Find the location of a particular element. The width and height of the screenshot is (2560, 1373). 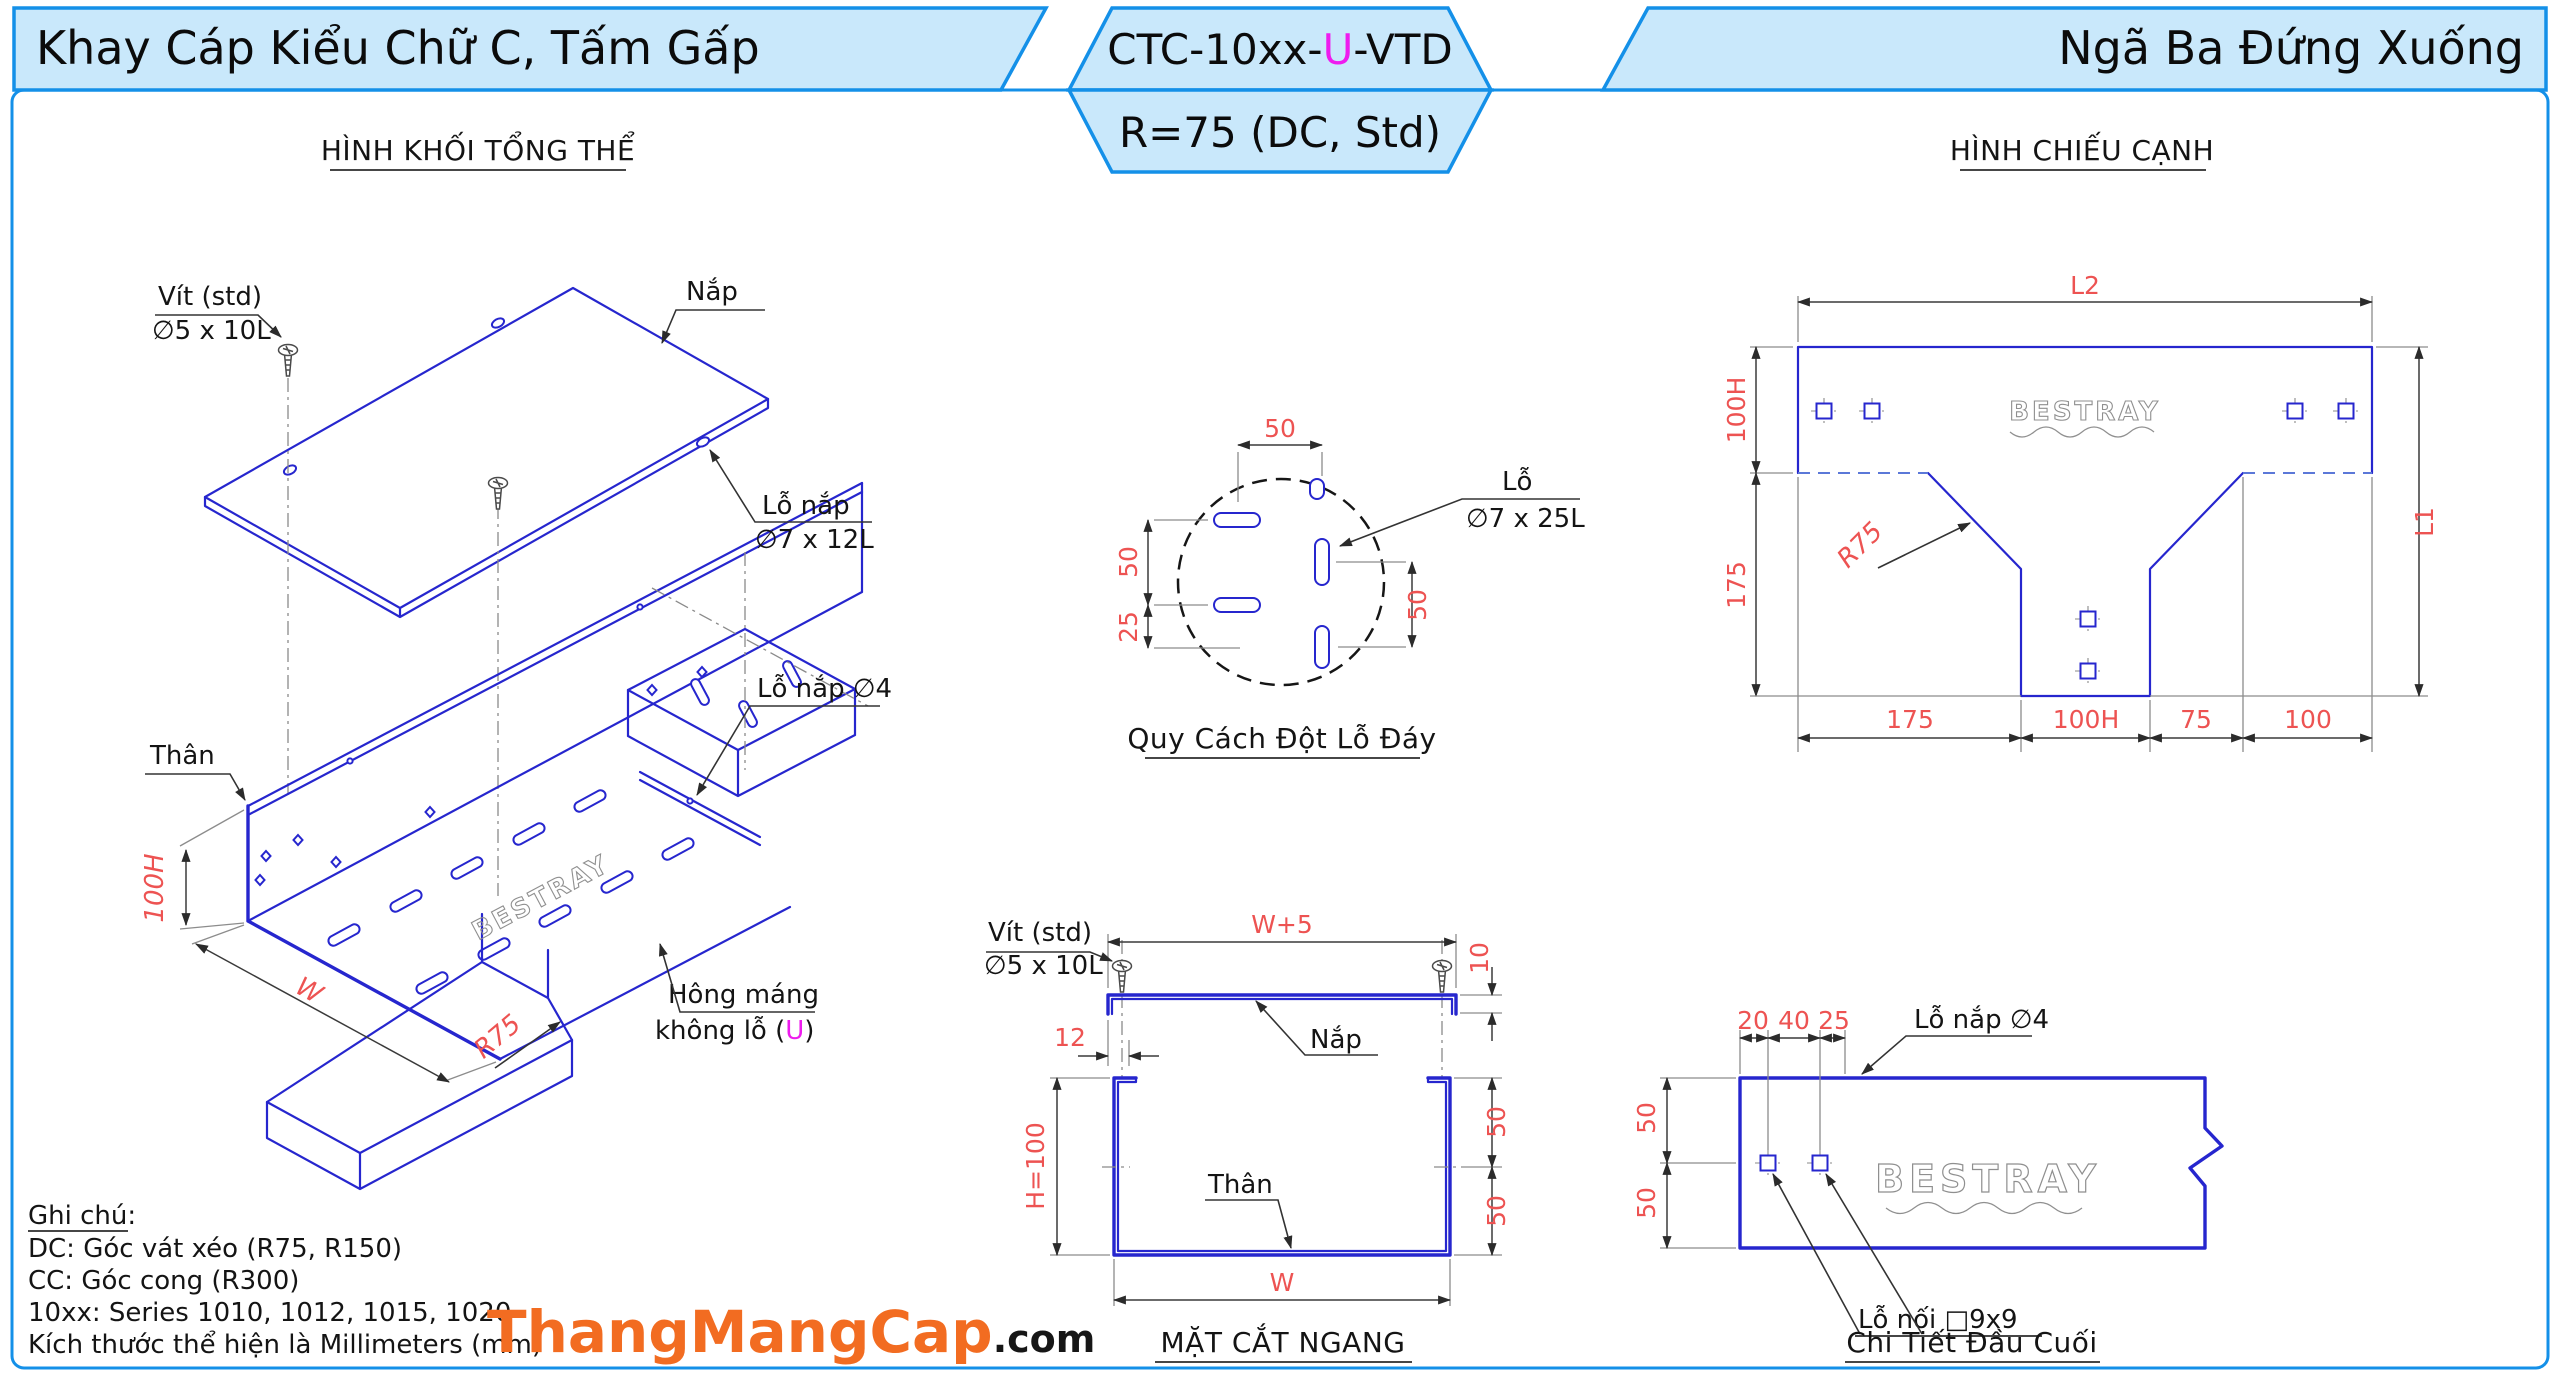

end-dimensions: 20 40 25 50 50 is located at coordinates (1741, 1128).